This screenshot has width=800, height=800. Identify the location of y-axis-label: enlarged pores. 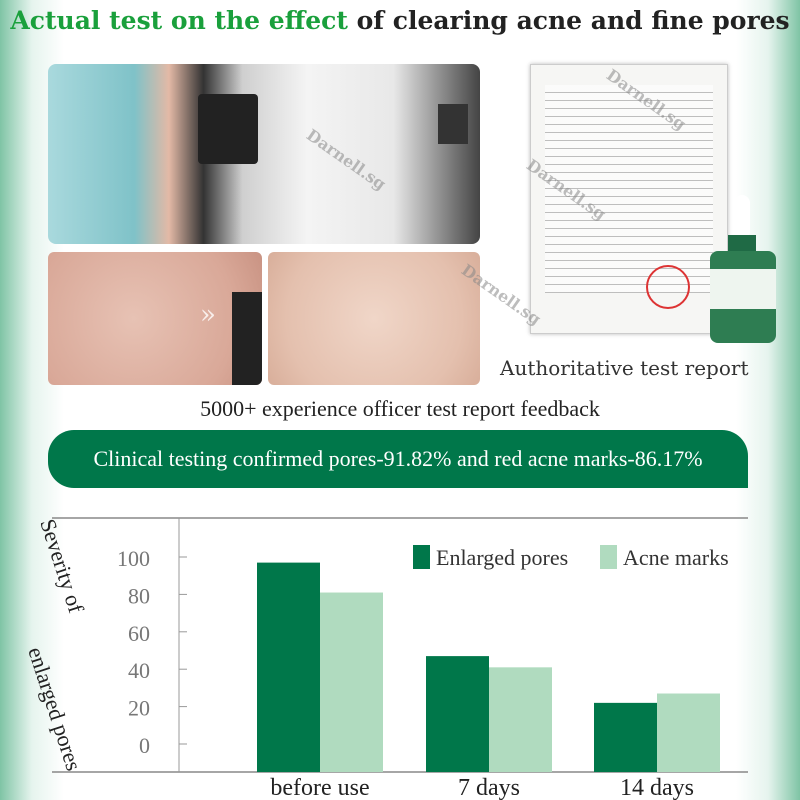
(54, 709).